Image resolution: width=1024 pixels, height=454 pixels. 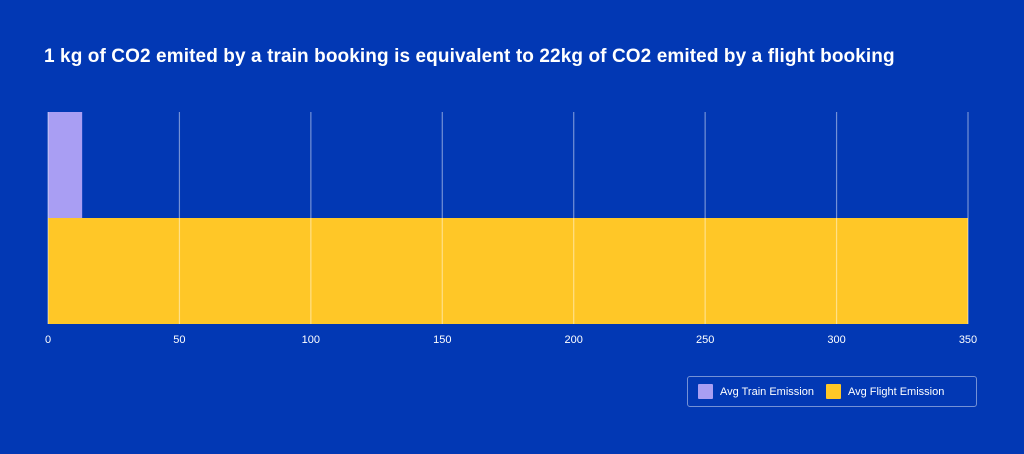 I want to click on x-tick-label-250: 250, so click(x=705, y=340).